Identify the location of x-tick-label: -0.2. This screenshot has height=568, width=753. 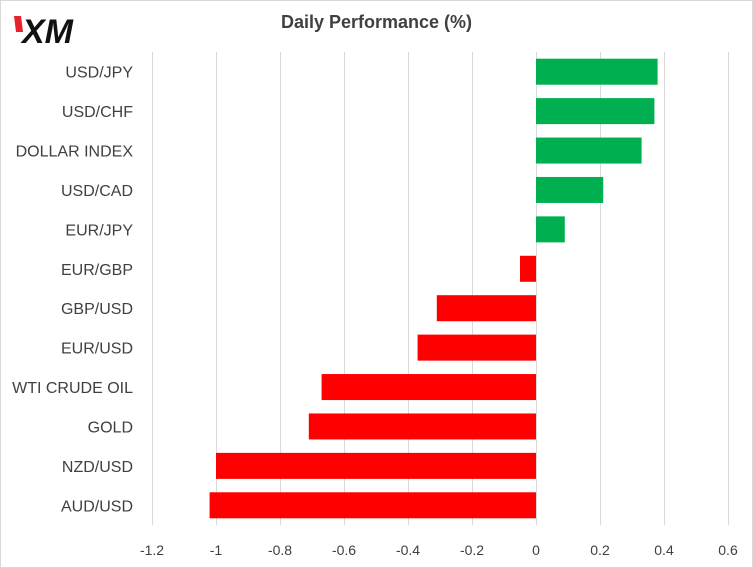
(472, 550).